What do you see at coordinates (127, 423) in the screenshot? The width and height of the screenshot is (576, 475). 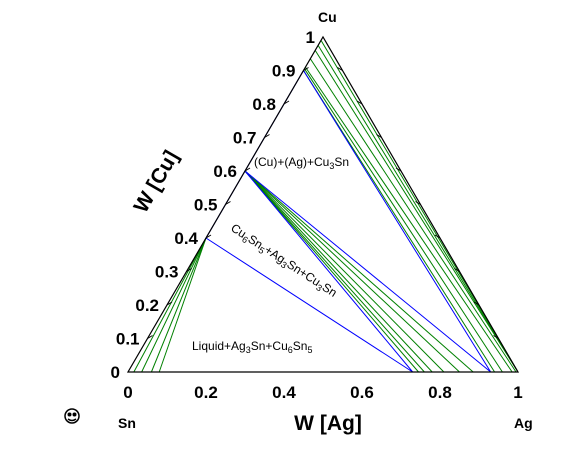 I see `vertex-label-sn: Sn` at bounding box center [127, 423].